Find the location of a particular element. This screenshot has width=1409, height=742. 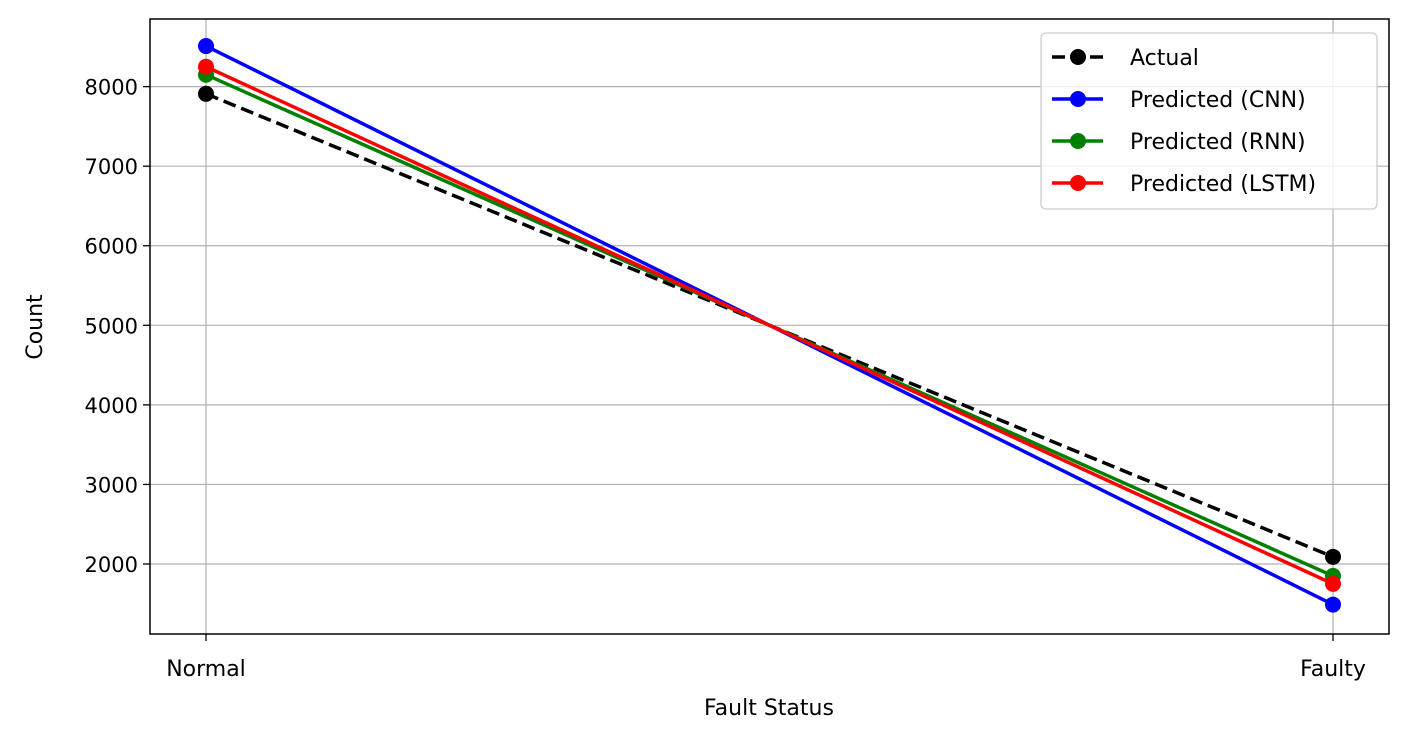

y-tick-label: 8000 is located at coordinates (111, 88).